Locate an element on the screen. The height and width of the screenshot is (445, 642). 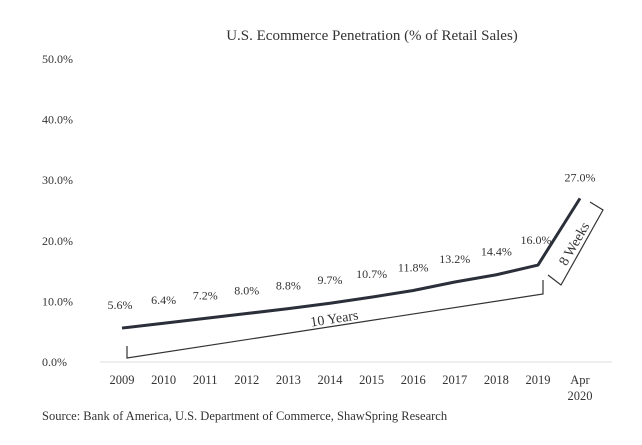
y-tick-label: 40.0% is located at coordinates (57, 120).